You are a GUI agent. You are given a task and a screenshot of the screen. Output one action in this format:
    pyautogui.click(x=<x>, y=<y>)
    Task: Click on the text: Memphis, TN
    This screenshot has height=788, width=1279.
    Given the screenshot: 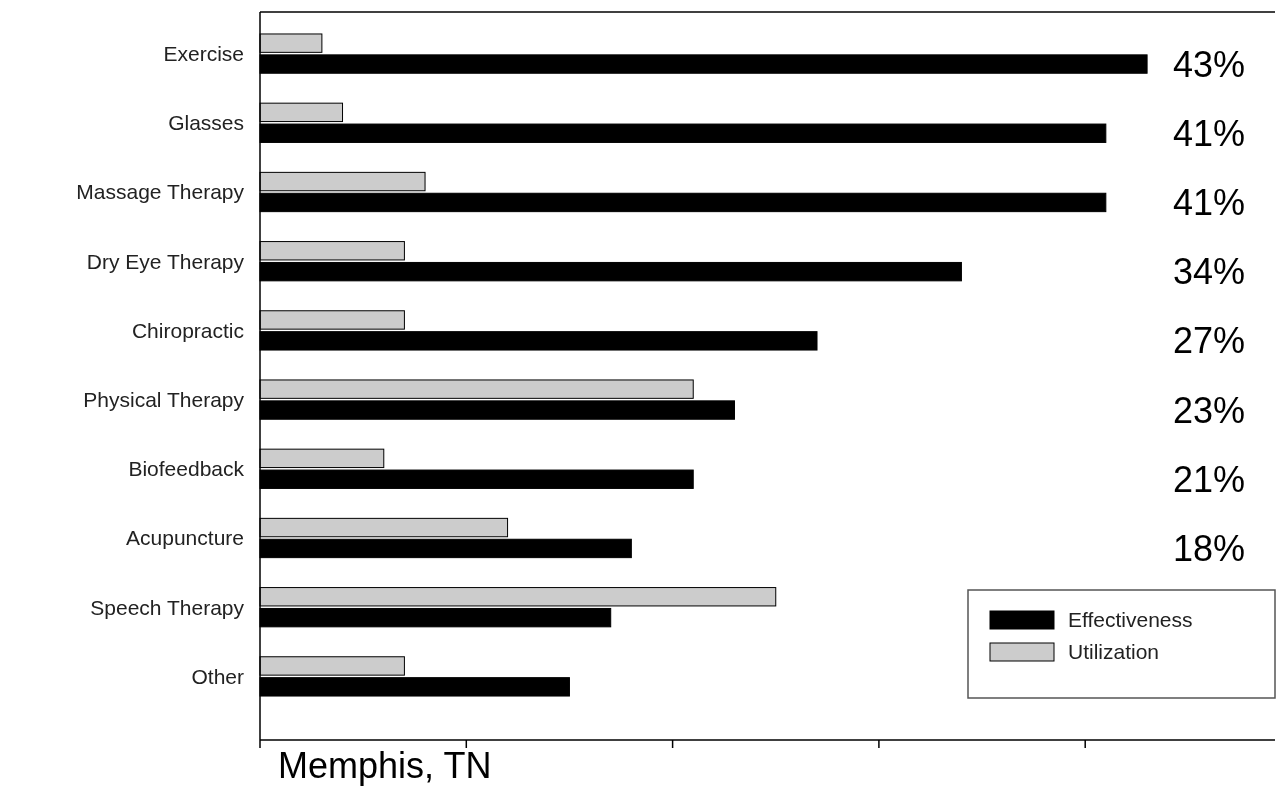 What is the action you would take?
    pyautogui.click(x=385, y=765)
    